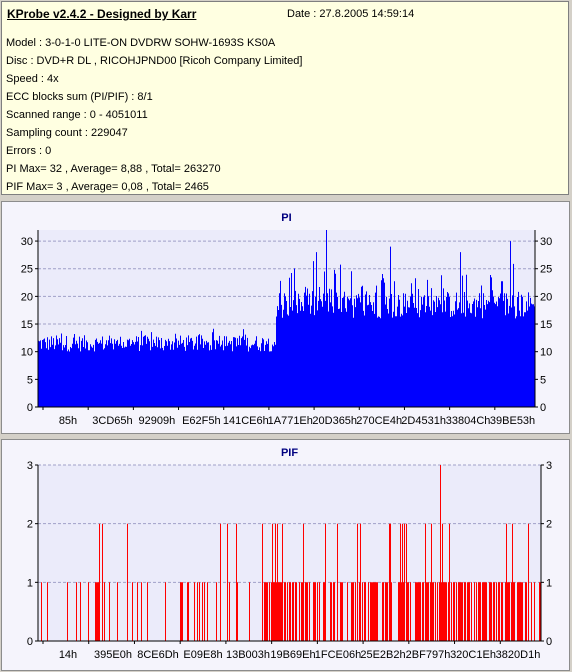 The width and height of the screenshot is (572, 672). What do you see at coordinates (549, 466) in the screenshot?
I see `y-tick-label-right: 3` at bounding box center [549, 466].